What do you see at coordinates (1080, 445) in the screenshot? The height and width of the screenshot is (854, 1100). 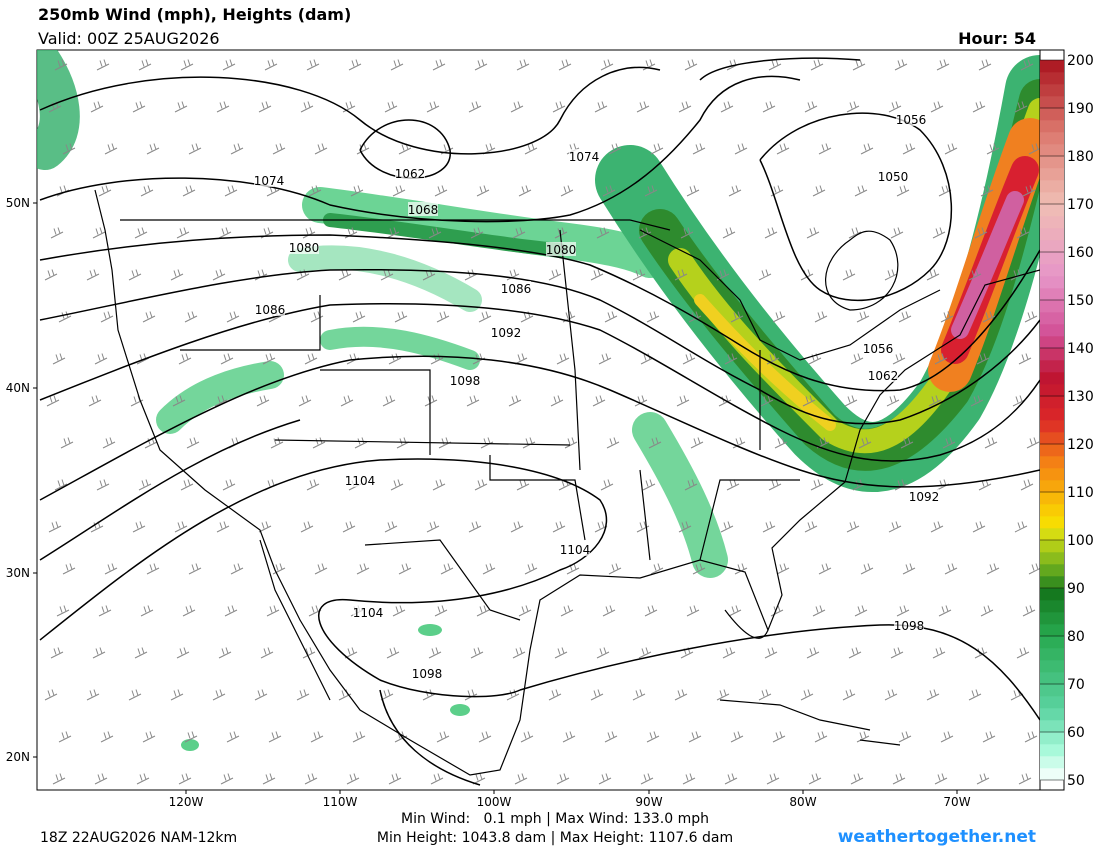 I see `colorbar-label: 120` at bounding box center [1080, 445].